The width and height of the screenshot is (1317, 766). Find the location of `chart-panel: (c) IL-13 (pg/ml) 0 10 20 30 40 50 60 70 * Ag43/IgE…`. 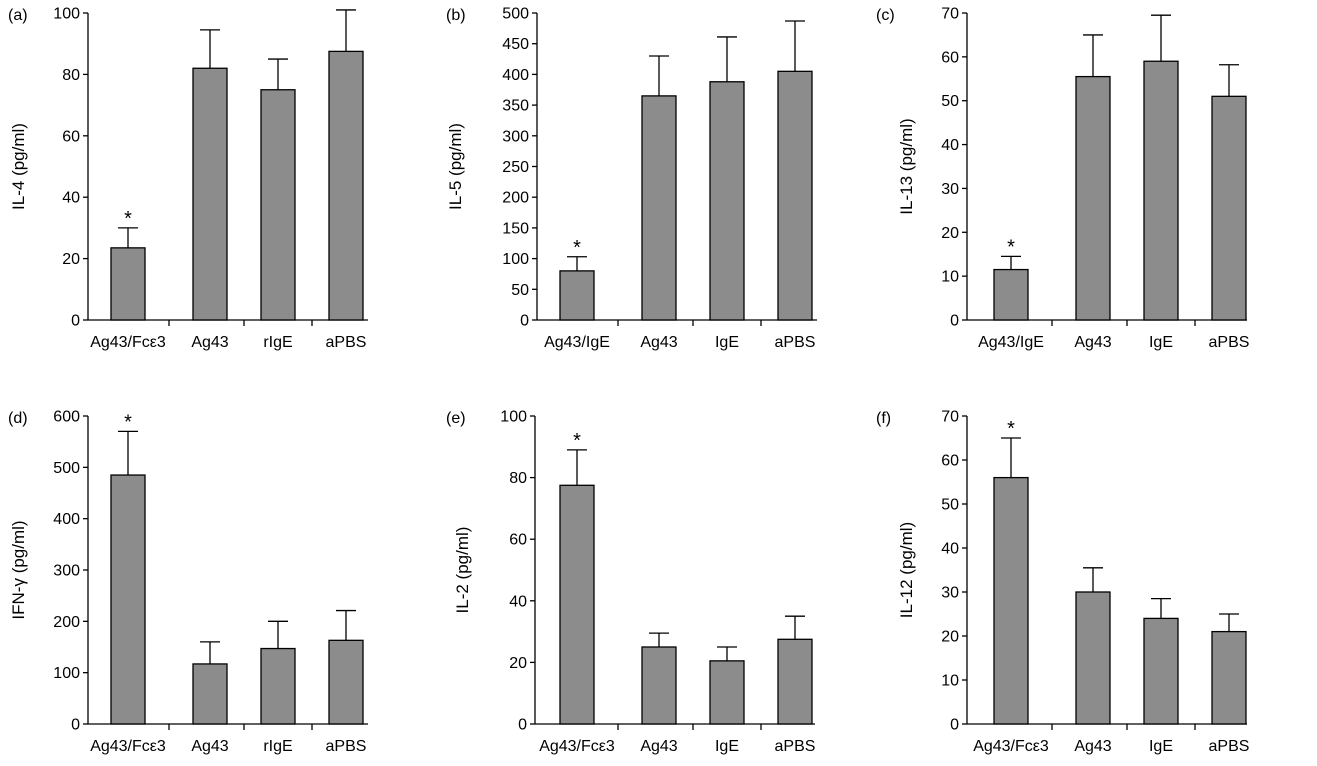

chart-panel: (c) IL-13 (pg/ml) 0 10 20 30 40 50 60 70 * Ag43/IgE… is located at coordinates (1062, 179).